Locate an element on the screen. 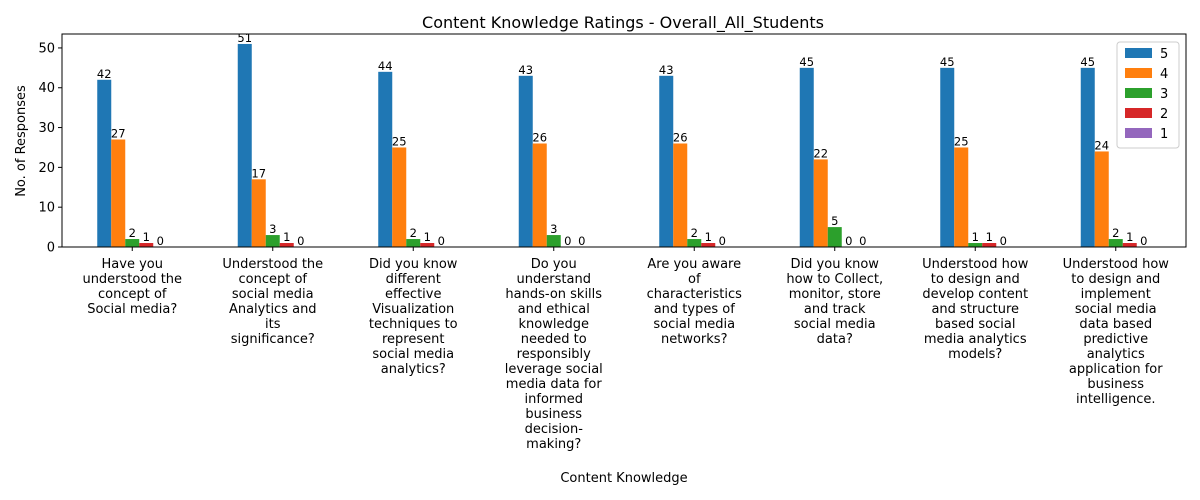 The height and width of the screenshot is (500, 1200). y-tick-label: 0 is located at coordinates (51, 248).